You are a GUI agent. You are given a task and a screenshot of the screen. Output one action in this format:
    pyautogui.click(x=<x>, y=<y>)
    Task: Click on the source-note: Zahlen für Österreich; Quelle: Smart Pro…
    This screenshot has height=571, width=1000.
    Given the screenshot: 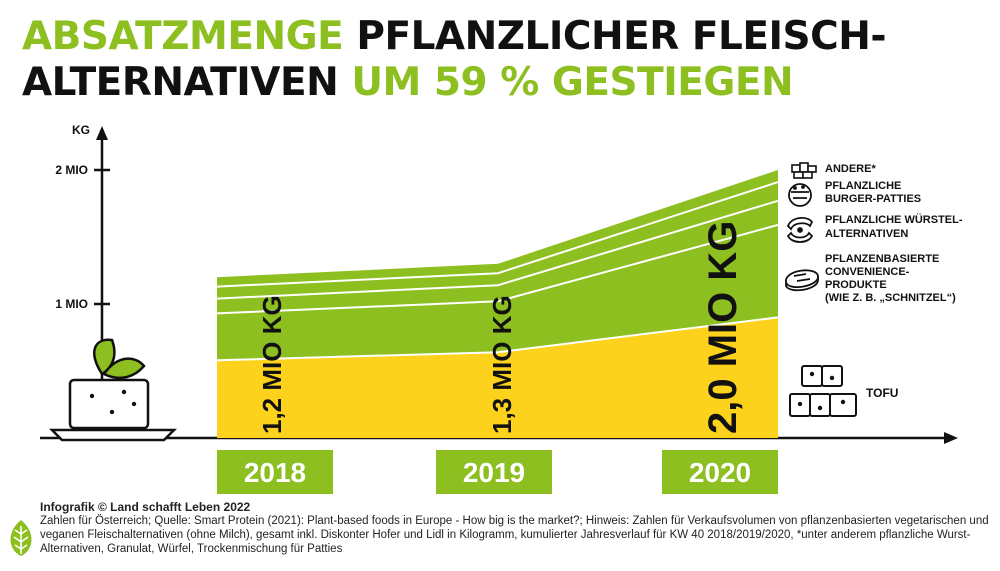 What is the action you would take?
    pyautogui.click(x=514, y=535)
    